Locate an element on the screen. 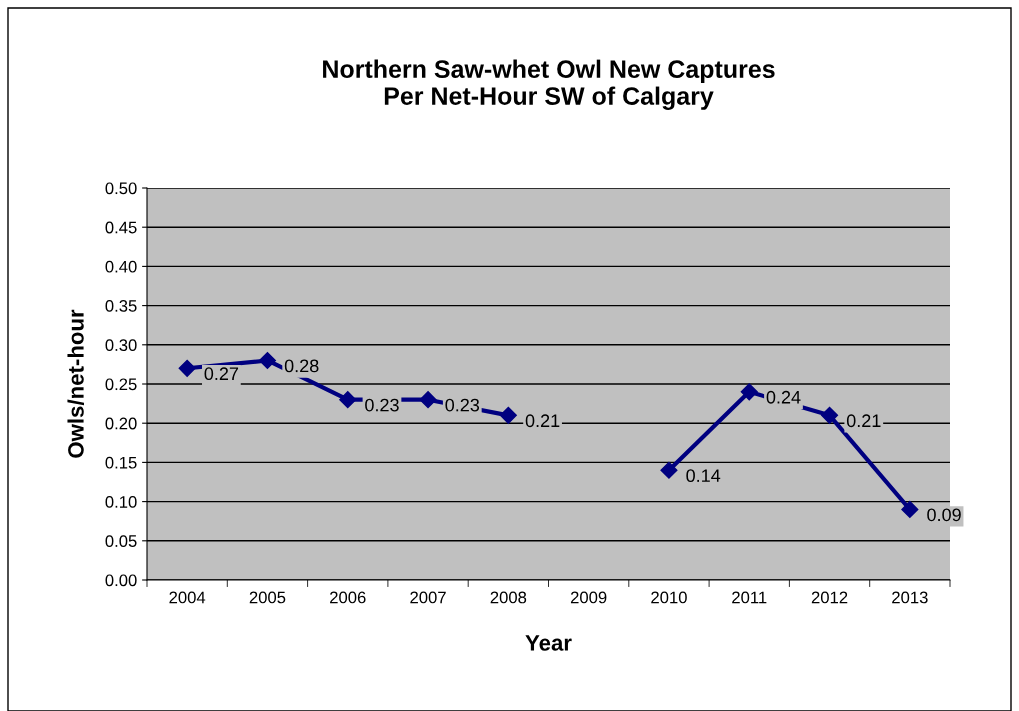 The width and height of the screenshot is (1019, 711). x-axis-title: Year is located at coordinates (548, 643).